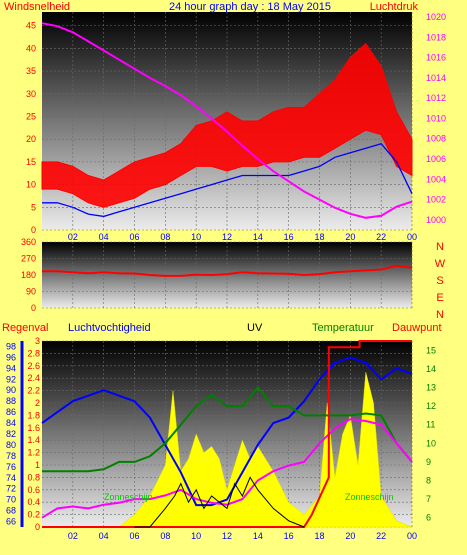 Image resolution: width=467 pixels, height=555 pixels. Describe the element at coordinates (196, 237) in the screenshot. I see `wind-x-tick-label: 10` at that location.